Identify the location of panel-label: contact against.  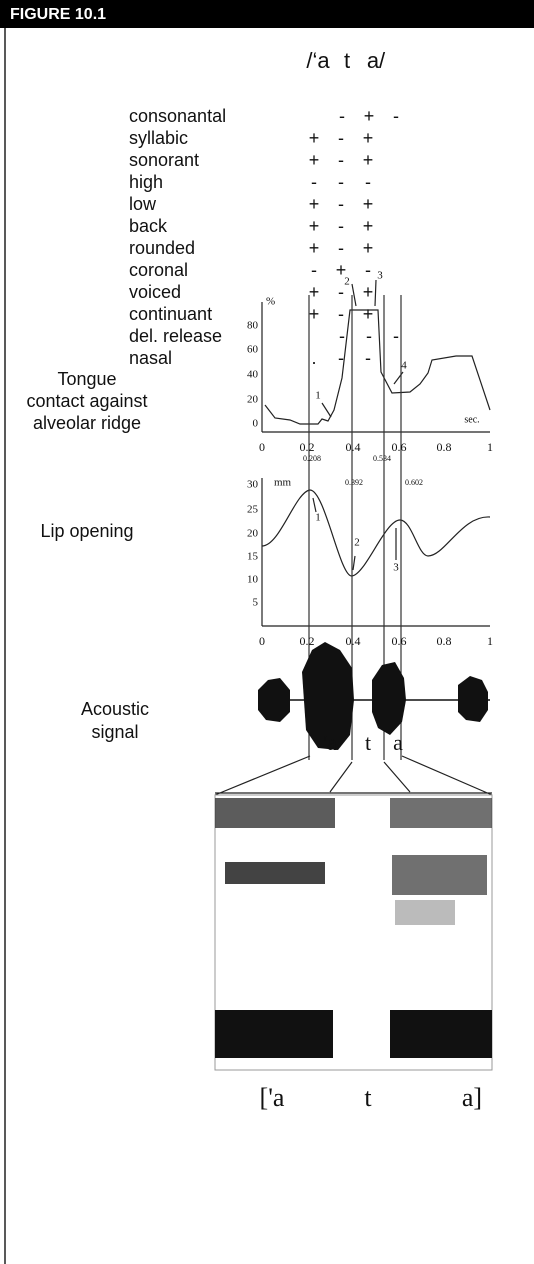
(86, 401).